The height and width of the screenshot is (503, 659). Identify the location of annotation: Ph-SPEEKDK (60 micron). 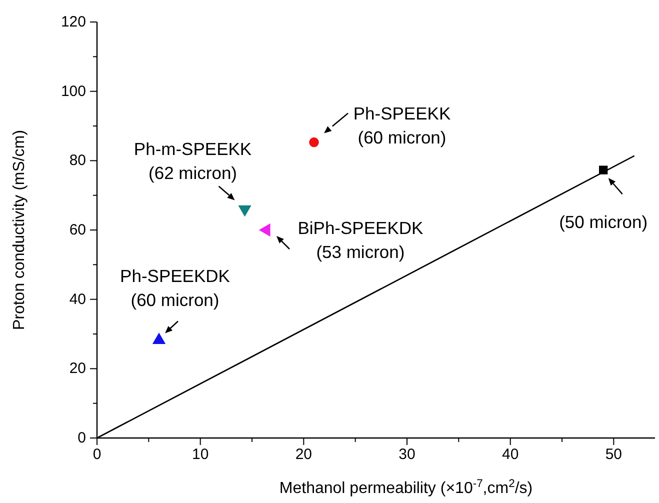
(175, 288).